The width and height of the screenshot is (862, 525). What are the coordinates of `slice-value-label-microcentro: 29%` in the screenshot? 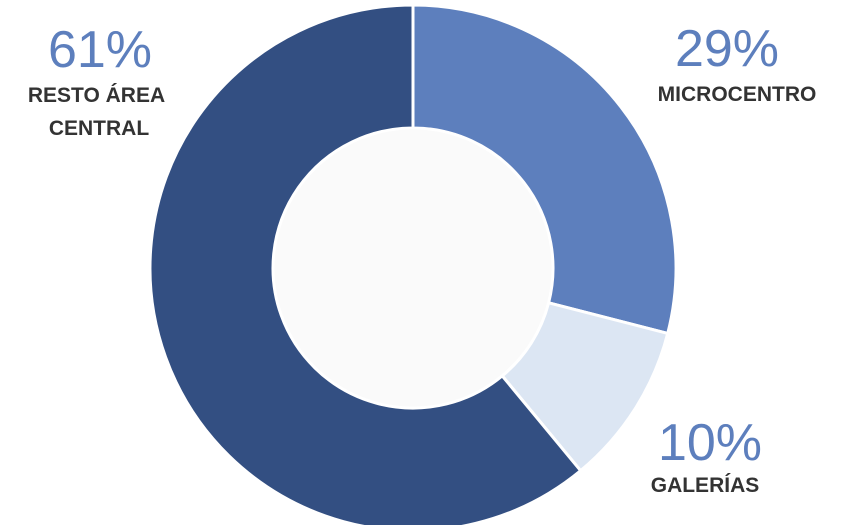 It's located at (727, 49).